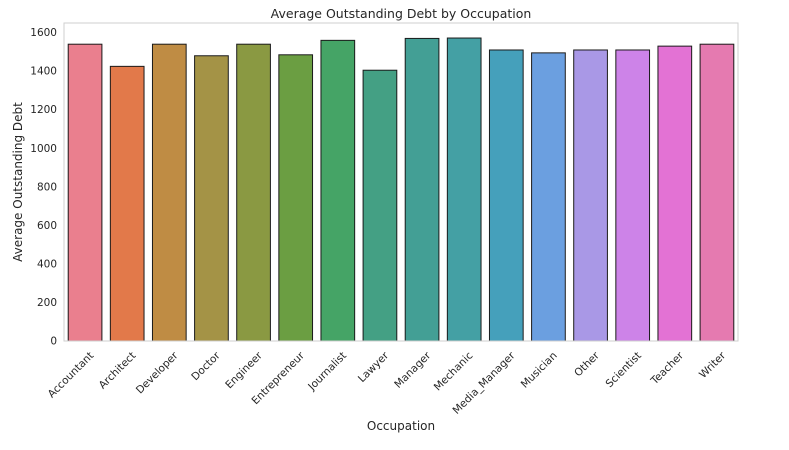 Image resolution: width=789 pixels, height=450 pixels. I want to click on x-tick-label: Writer, so click(713, 365).